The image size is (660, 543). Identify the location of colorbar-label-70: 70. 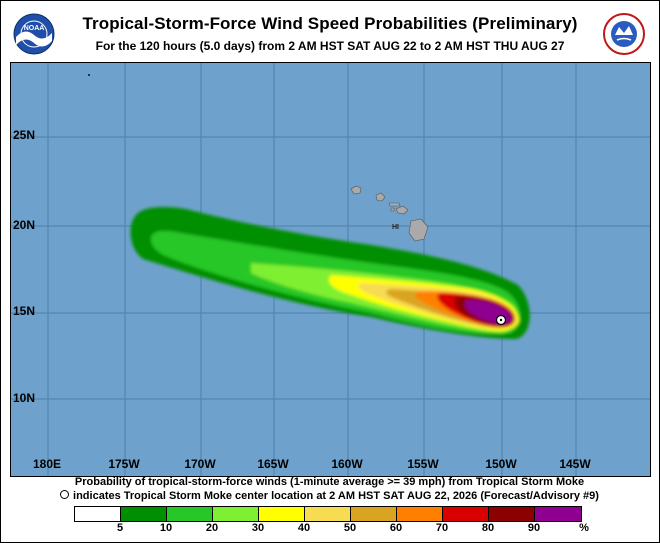
(442, 528).